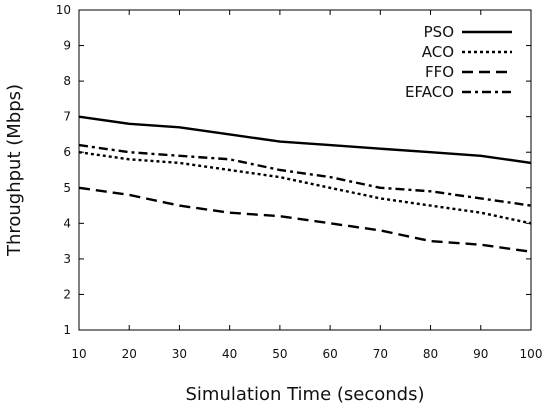  What do you see at coordinates (67, 117) in the screenshot?
I see `y-tick-label: 7` at bounding box center [67, 117].